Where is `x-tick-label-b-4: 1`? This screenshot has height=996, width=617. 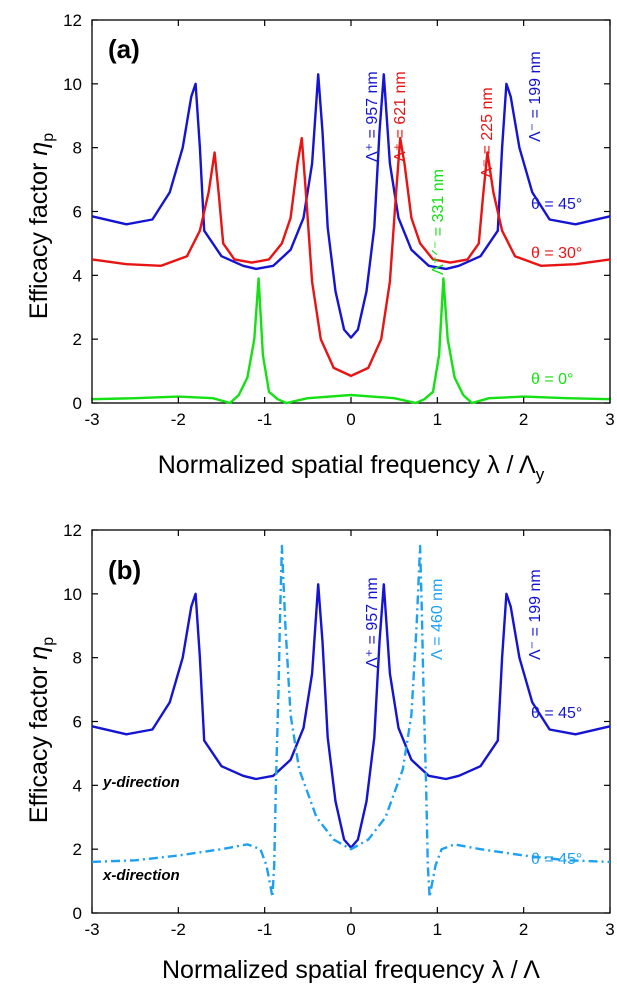
x-tick-label-b-4: 1 is located at coordinates (437, 929).